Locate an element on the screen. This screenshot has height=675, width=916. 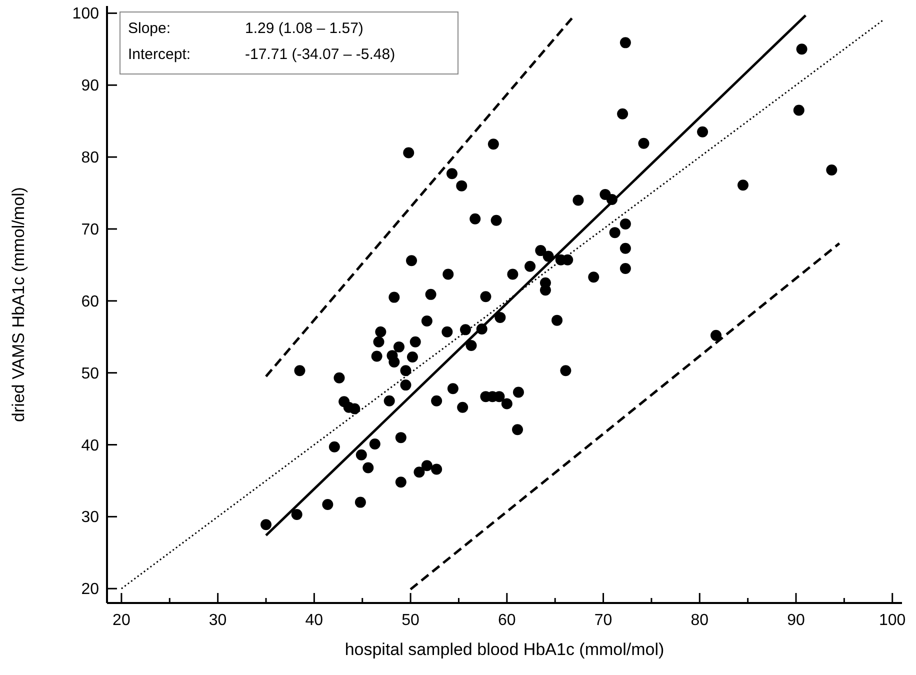
x-tick-label: 30 is located at coordinates (217, 620).